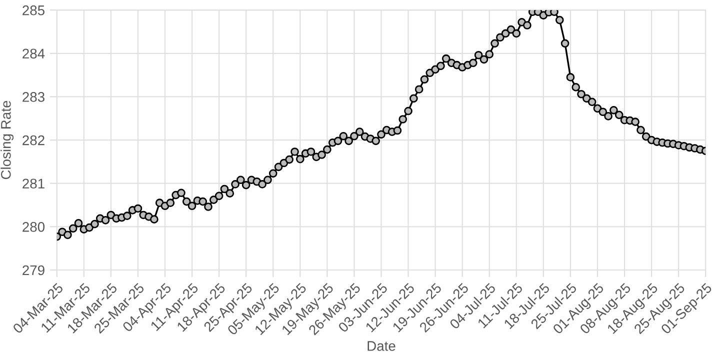  I want to click on y-tick-label: 285, so click(33, 10).